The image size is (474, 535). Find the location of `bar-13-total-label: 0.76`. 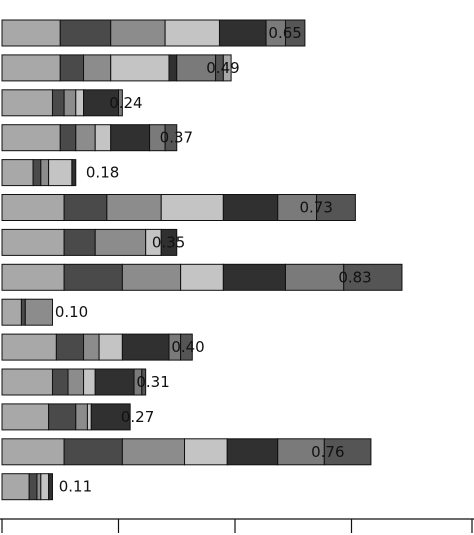

bar-13-total-label: 0.76 is located at coordinates (327, 452).